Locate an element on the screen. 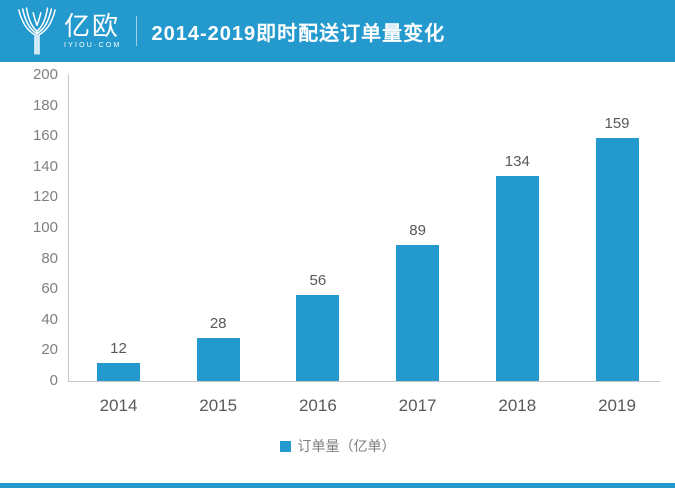  x-category-label: 2016 is located at coordinates (317, 405).